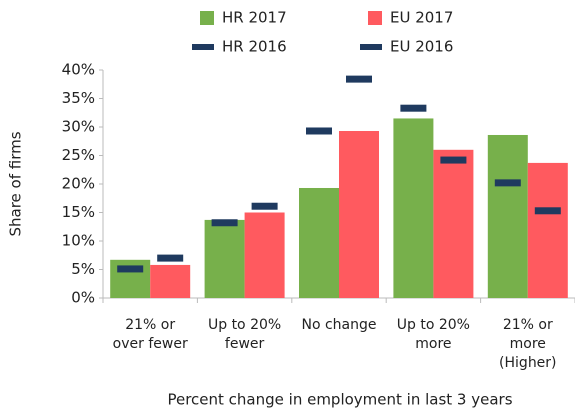 The width and height of the screenshot is (575, 413). What do you see at coordinates (421, 47) in the screenshot?
I see `legend-label: EU 2016` at bounding box center [421, 47].